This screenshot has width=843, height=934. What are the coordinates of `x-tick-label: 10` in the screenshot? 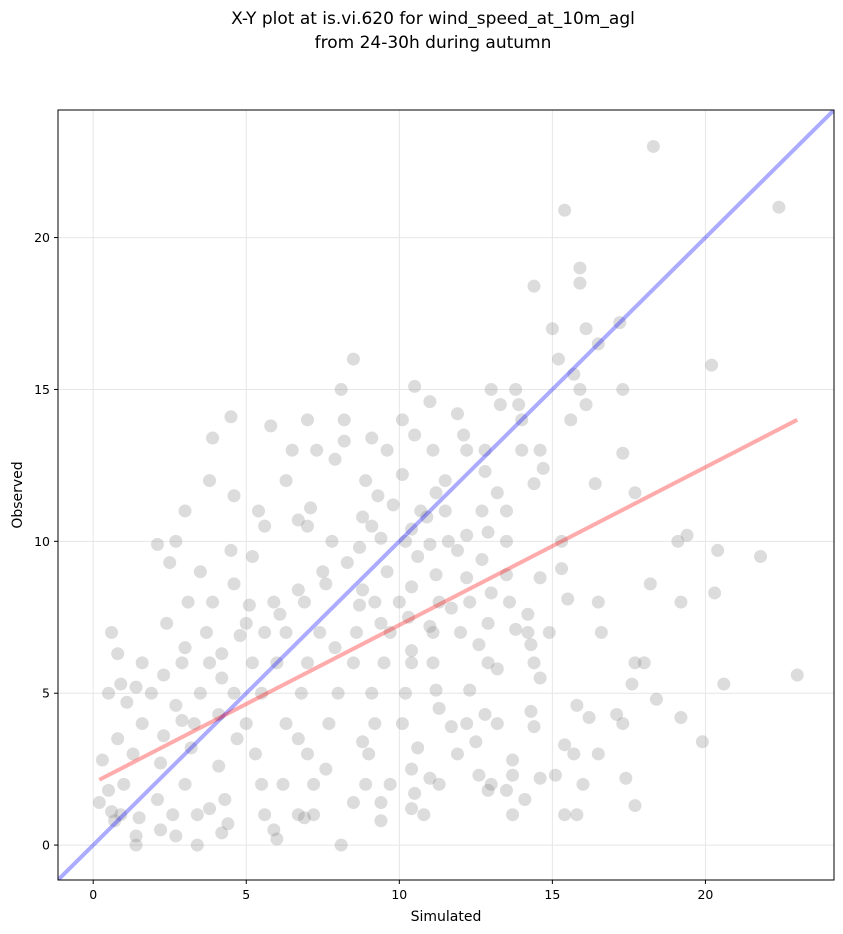 It's located at (399, 894).